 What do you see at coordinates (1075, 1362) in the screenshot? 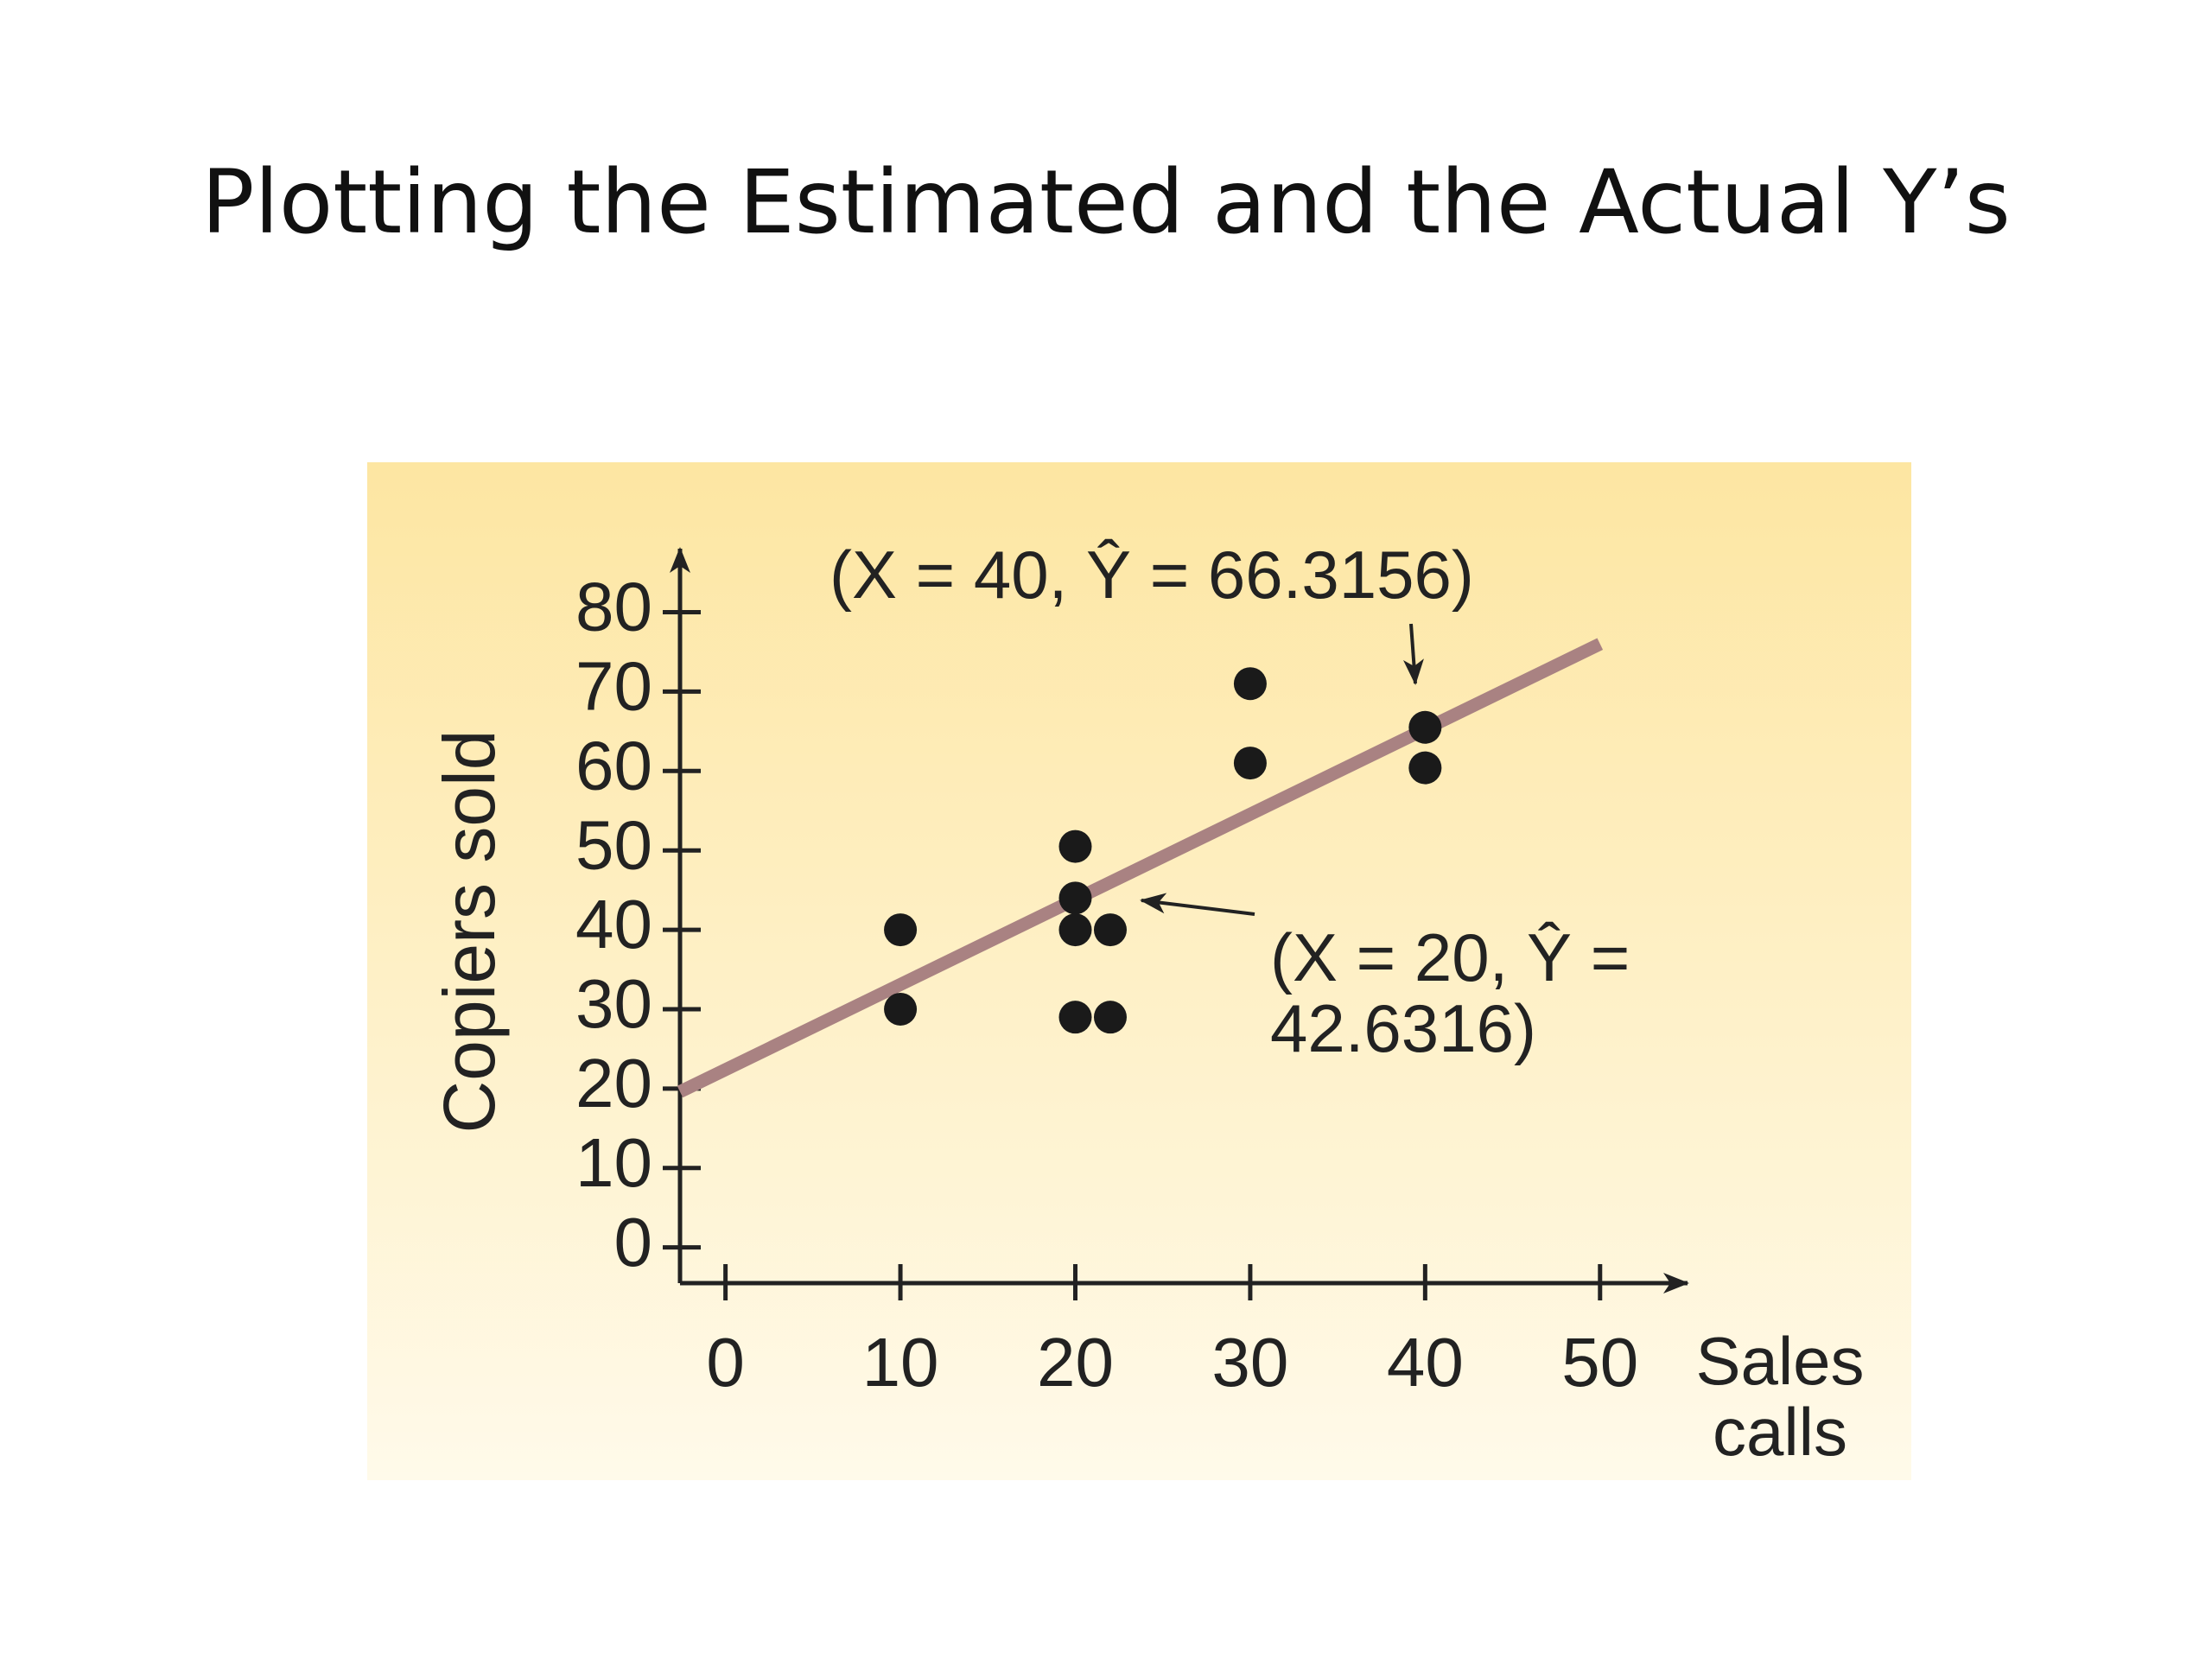
I see `x-tick-label: 20` at bounding box center [1075, 1362].